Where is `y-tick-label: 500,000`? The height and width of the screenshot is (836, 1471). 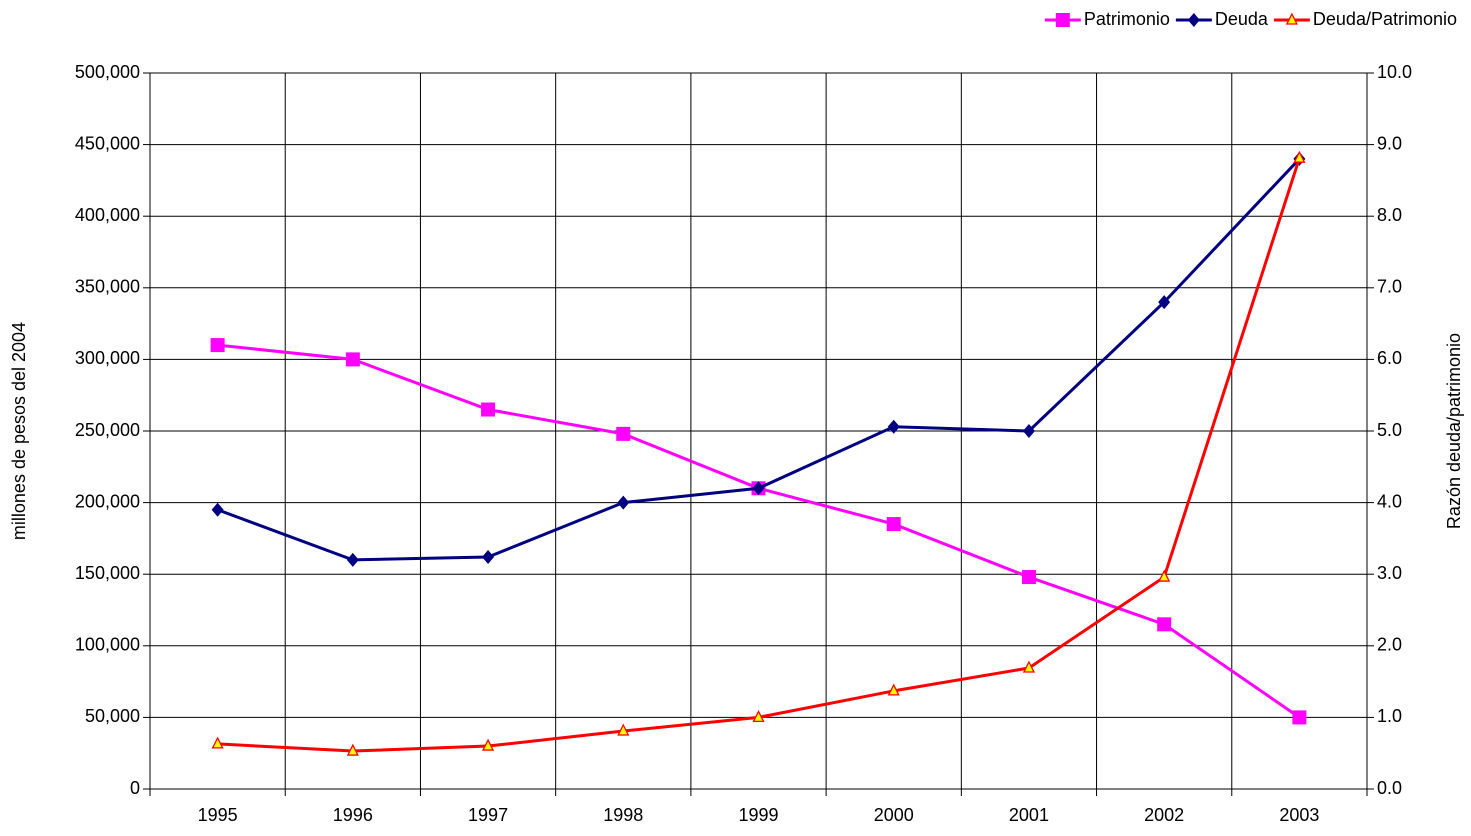 y-tick-label: 500,000 is located at coordinates (107, 72).